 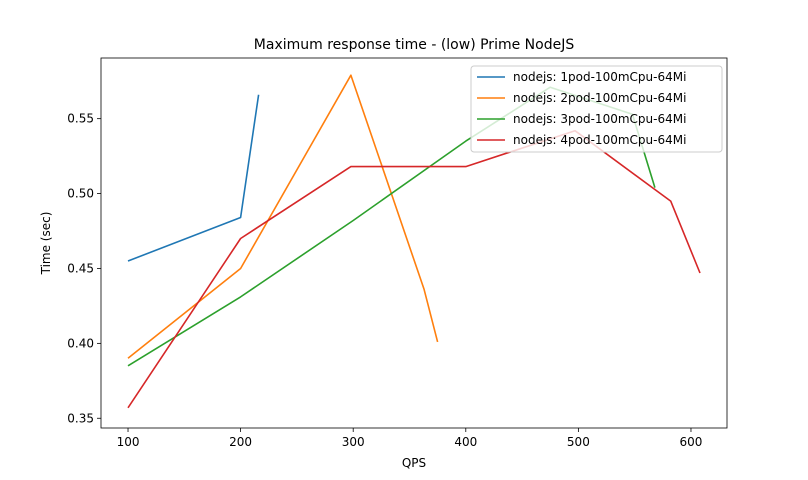 I want to click on x-tick-label: 100, so click(x=128, y=442).